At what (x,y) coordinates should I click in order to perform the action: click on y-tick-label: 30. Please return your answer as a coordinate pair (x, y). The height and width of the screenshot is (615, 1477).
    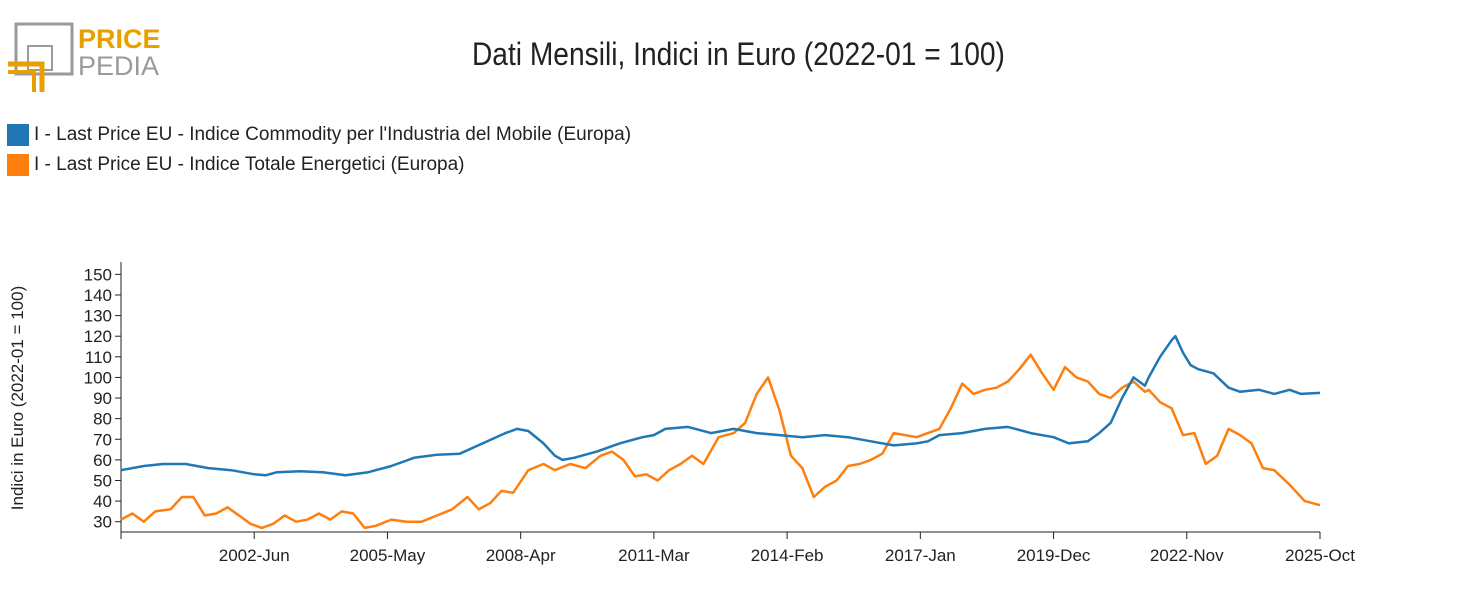
    Looking at the image, I should click on (102, 522).